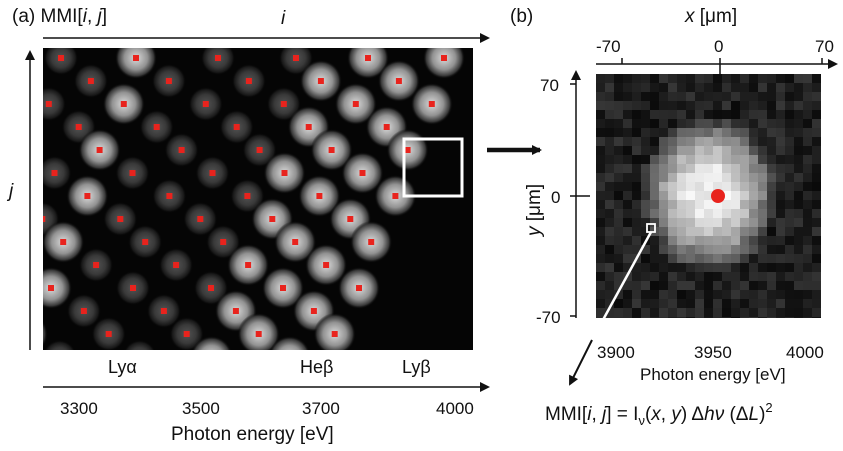 Image resolution: width=843 pixels, height=451 pixels. Describe the element at coordinates (433, 167) in the screenshot. I see `highlight-box` at that location.